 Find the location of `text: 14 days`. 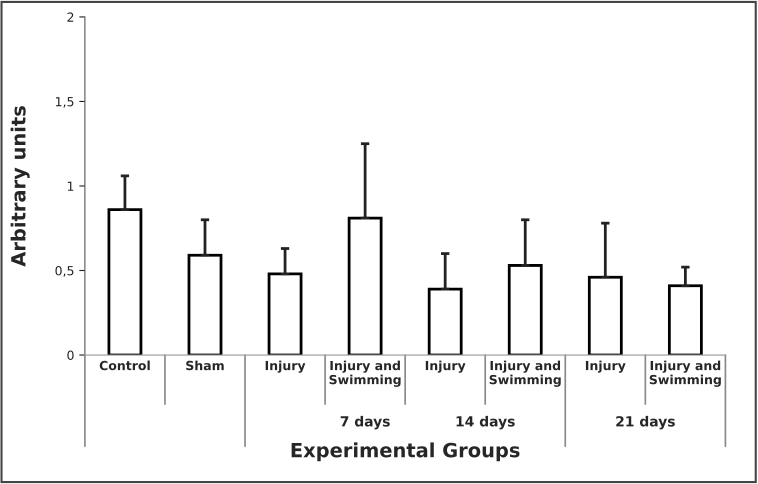

text: 14 days is located at coordinates (485, 423).